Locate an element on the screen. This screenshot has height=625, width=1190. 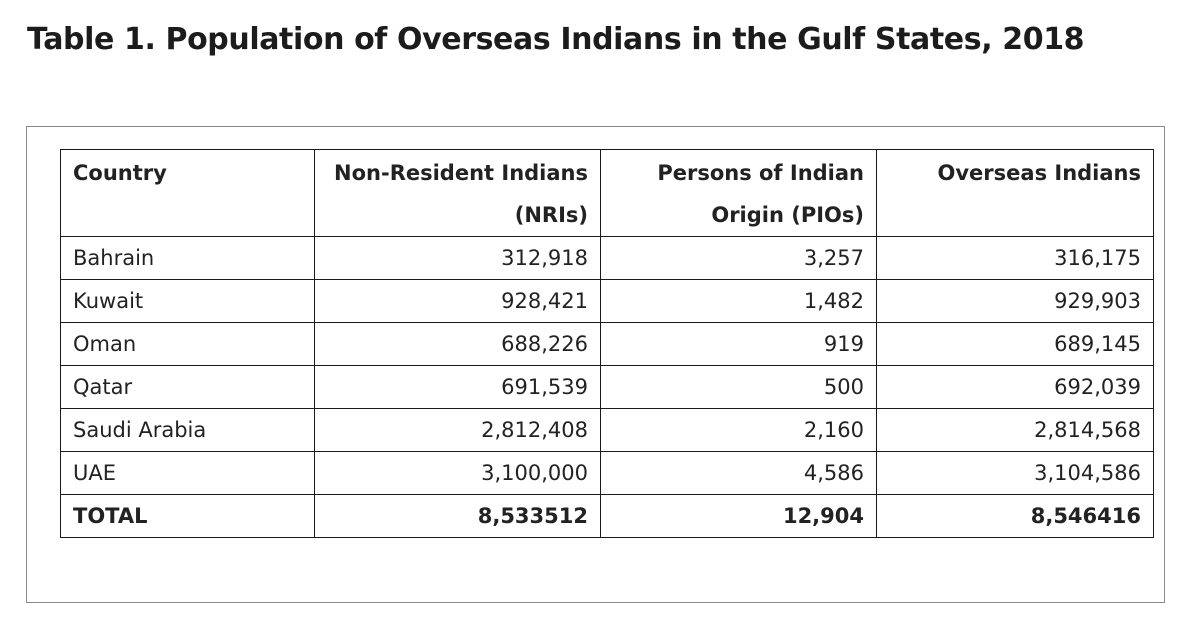
cell-pio: 4,586 is located at coordinates (738, 473).